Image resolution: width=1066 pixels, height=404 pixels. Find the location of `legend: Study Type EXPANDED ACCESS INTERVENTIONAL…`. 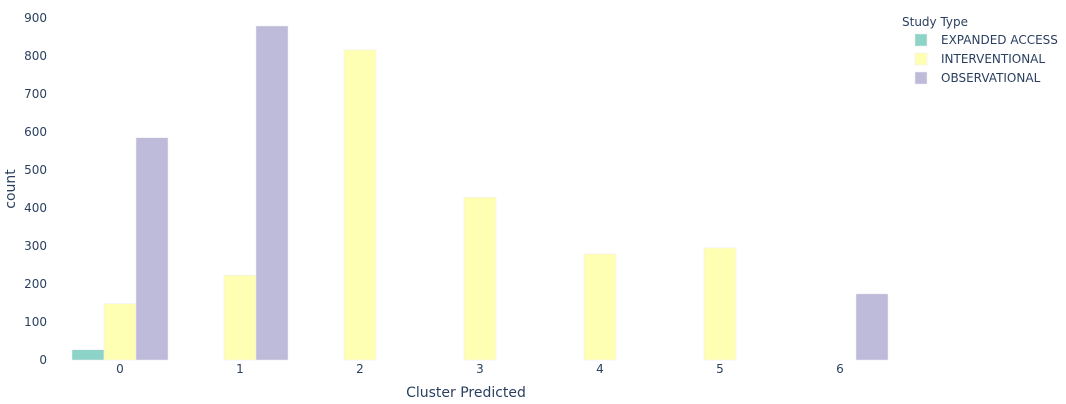

legend: Study Type EXPANDED ACCESS INTERVENTIONAL… is located at coordinates (980, 50).